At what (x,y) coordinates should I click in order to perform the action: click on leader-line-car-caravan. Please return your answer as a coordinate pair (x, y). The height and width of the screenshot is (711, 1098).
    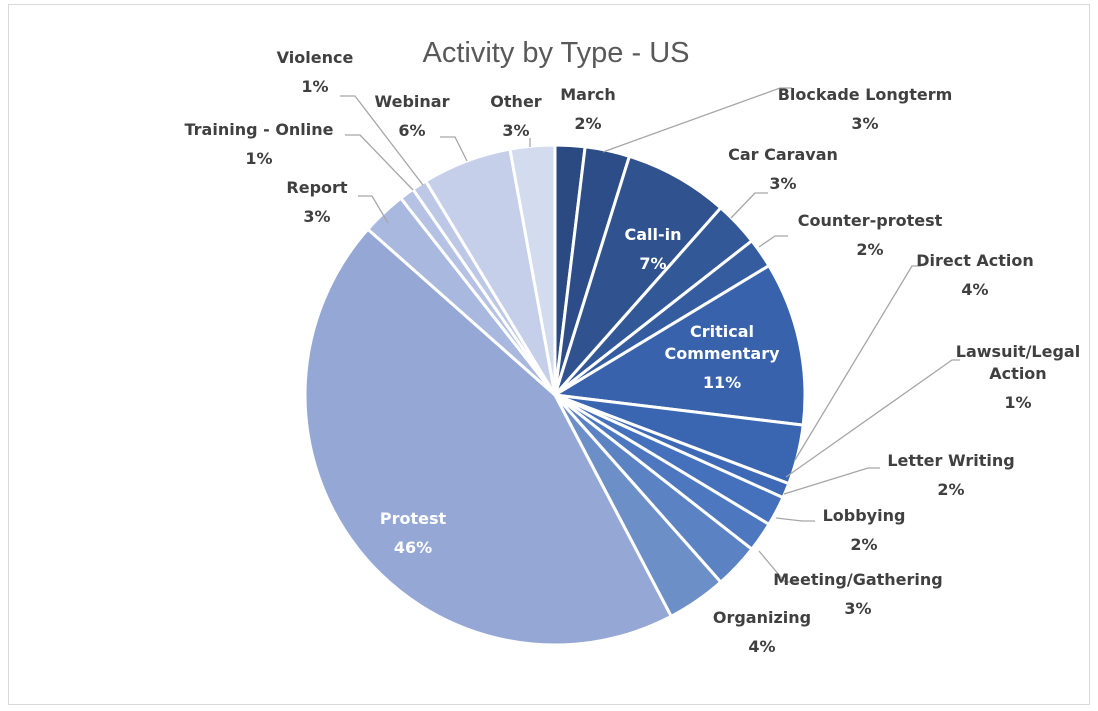
    Looking at the image, I should click on (749, 205).